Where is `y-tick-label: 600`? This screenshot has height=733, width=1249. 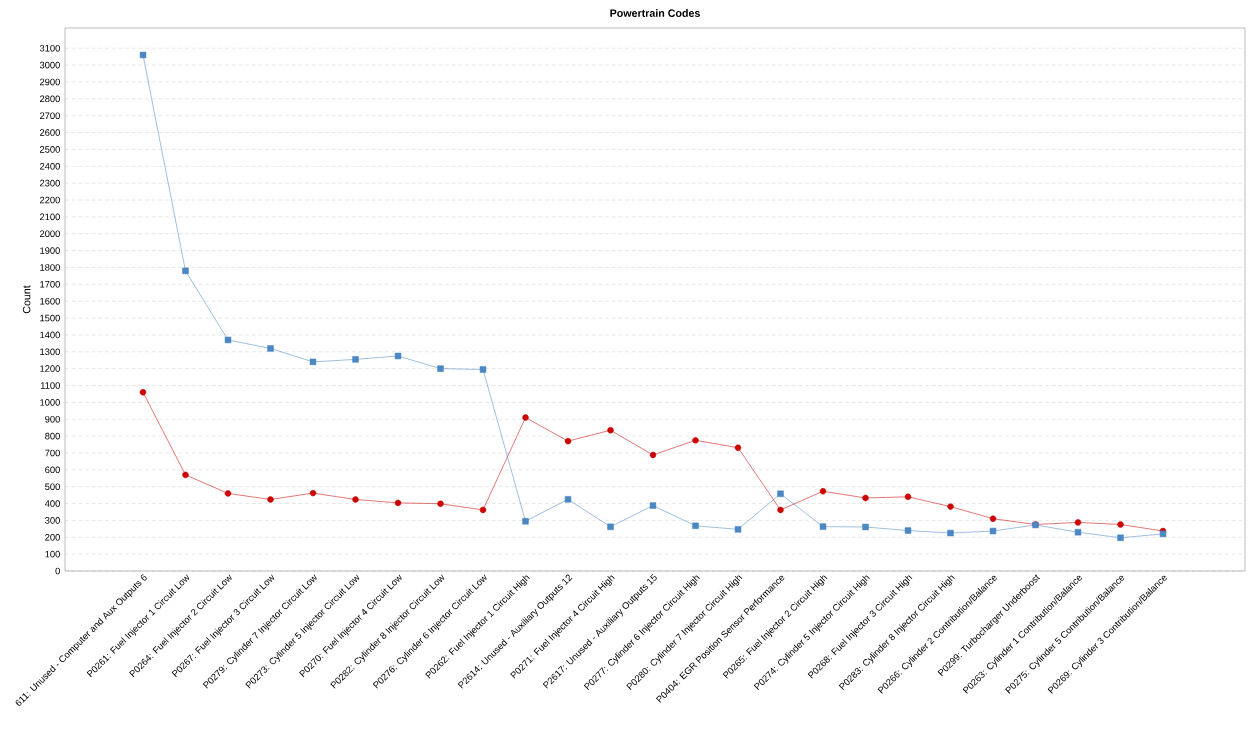 y-tick-label: 600 is located at coordinates (52, 470).